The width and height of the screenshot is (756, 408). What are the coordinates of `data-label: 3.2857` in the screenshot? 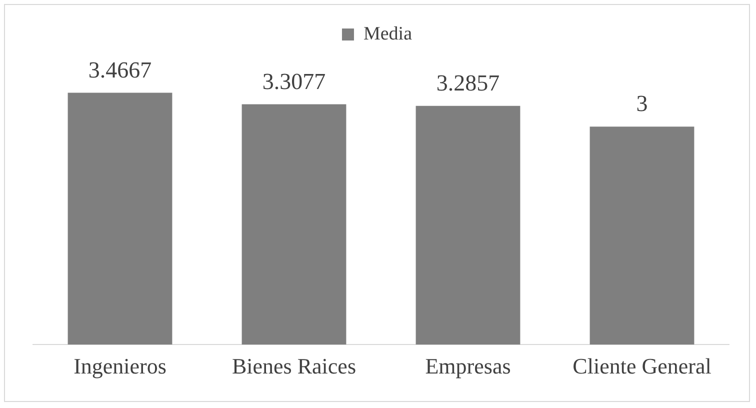 It's located at (468, 83).